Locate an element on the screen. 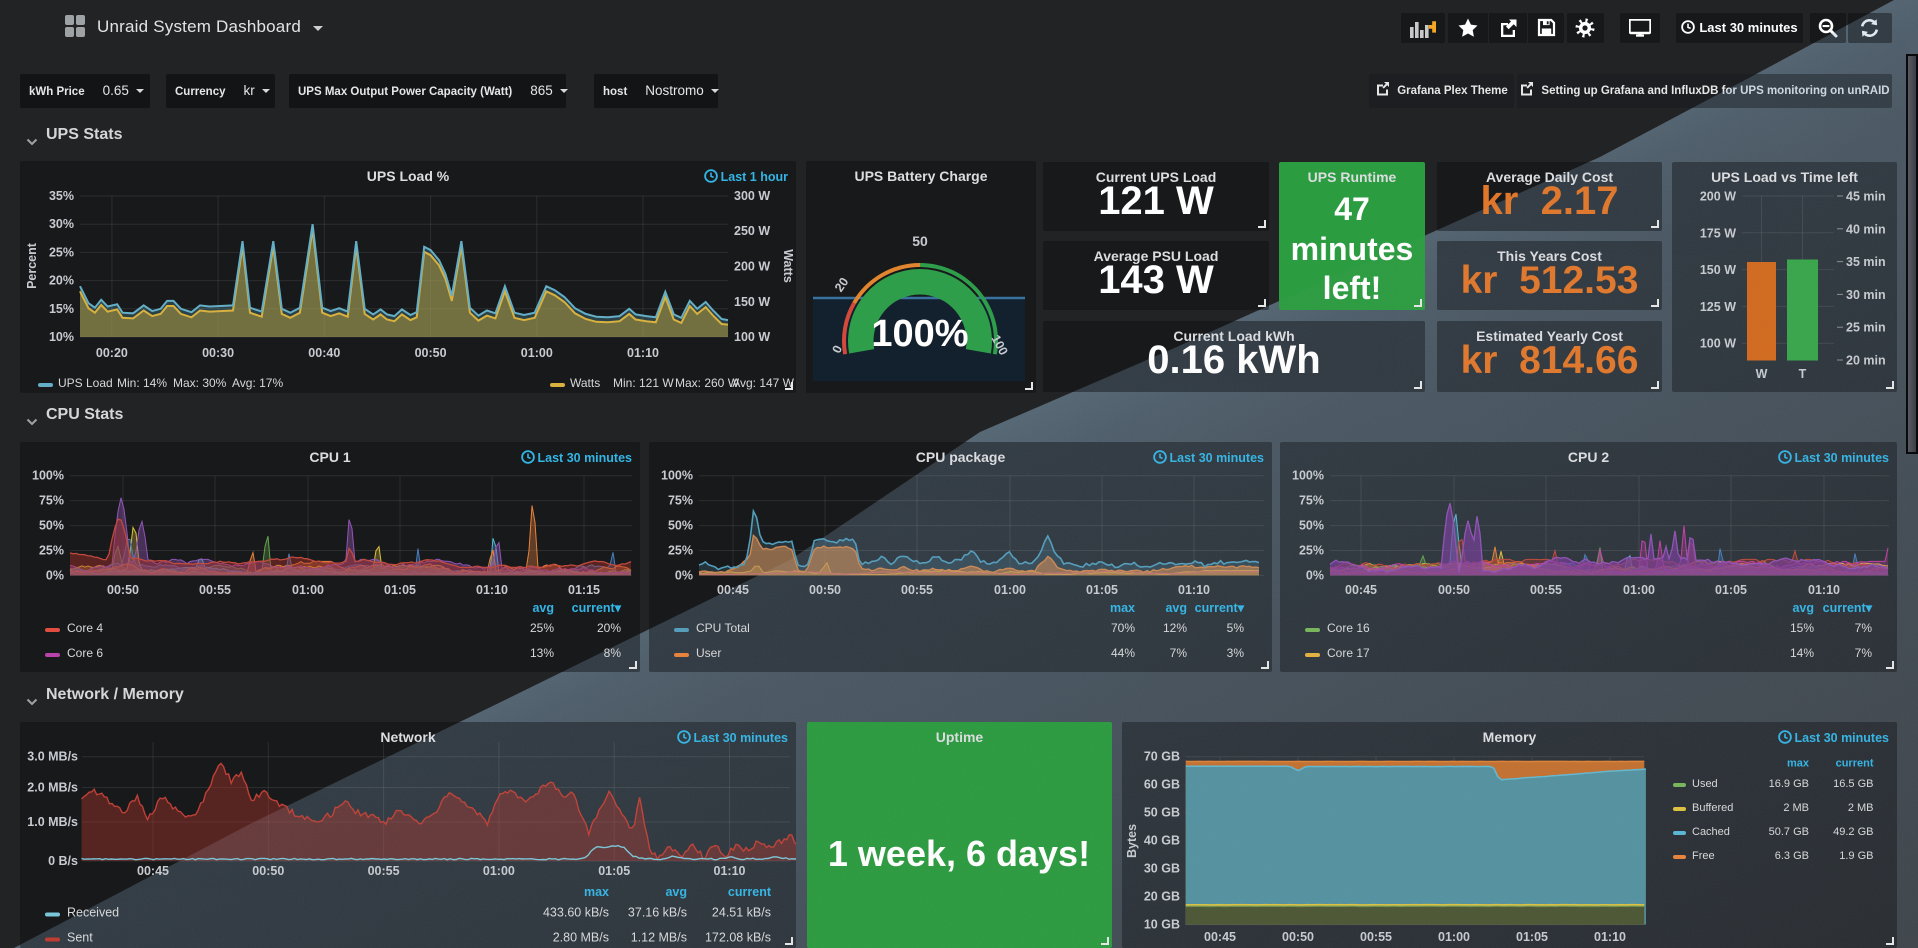 The width and height of the screenshot is (1918, 948). svg-text: 12% is located at coordinates (1175, 628).